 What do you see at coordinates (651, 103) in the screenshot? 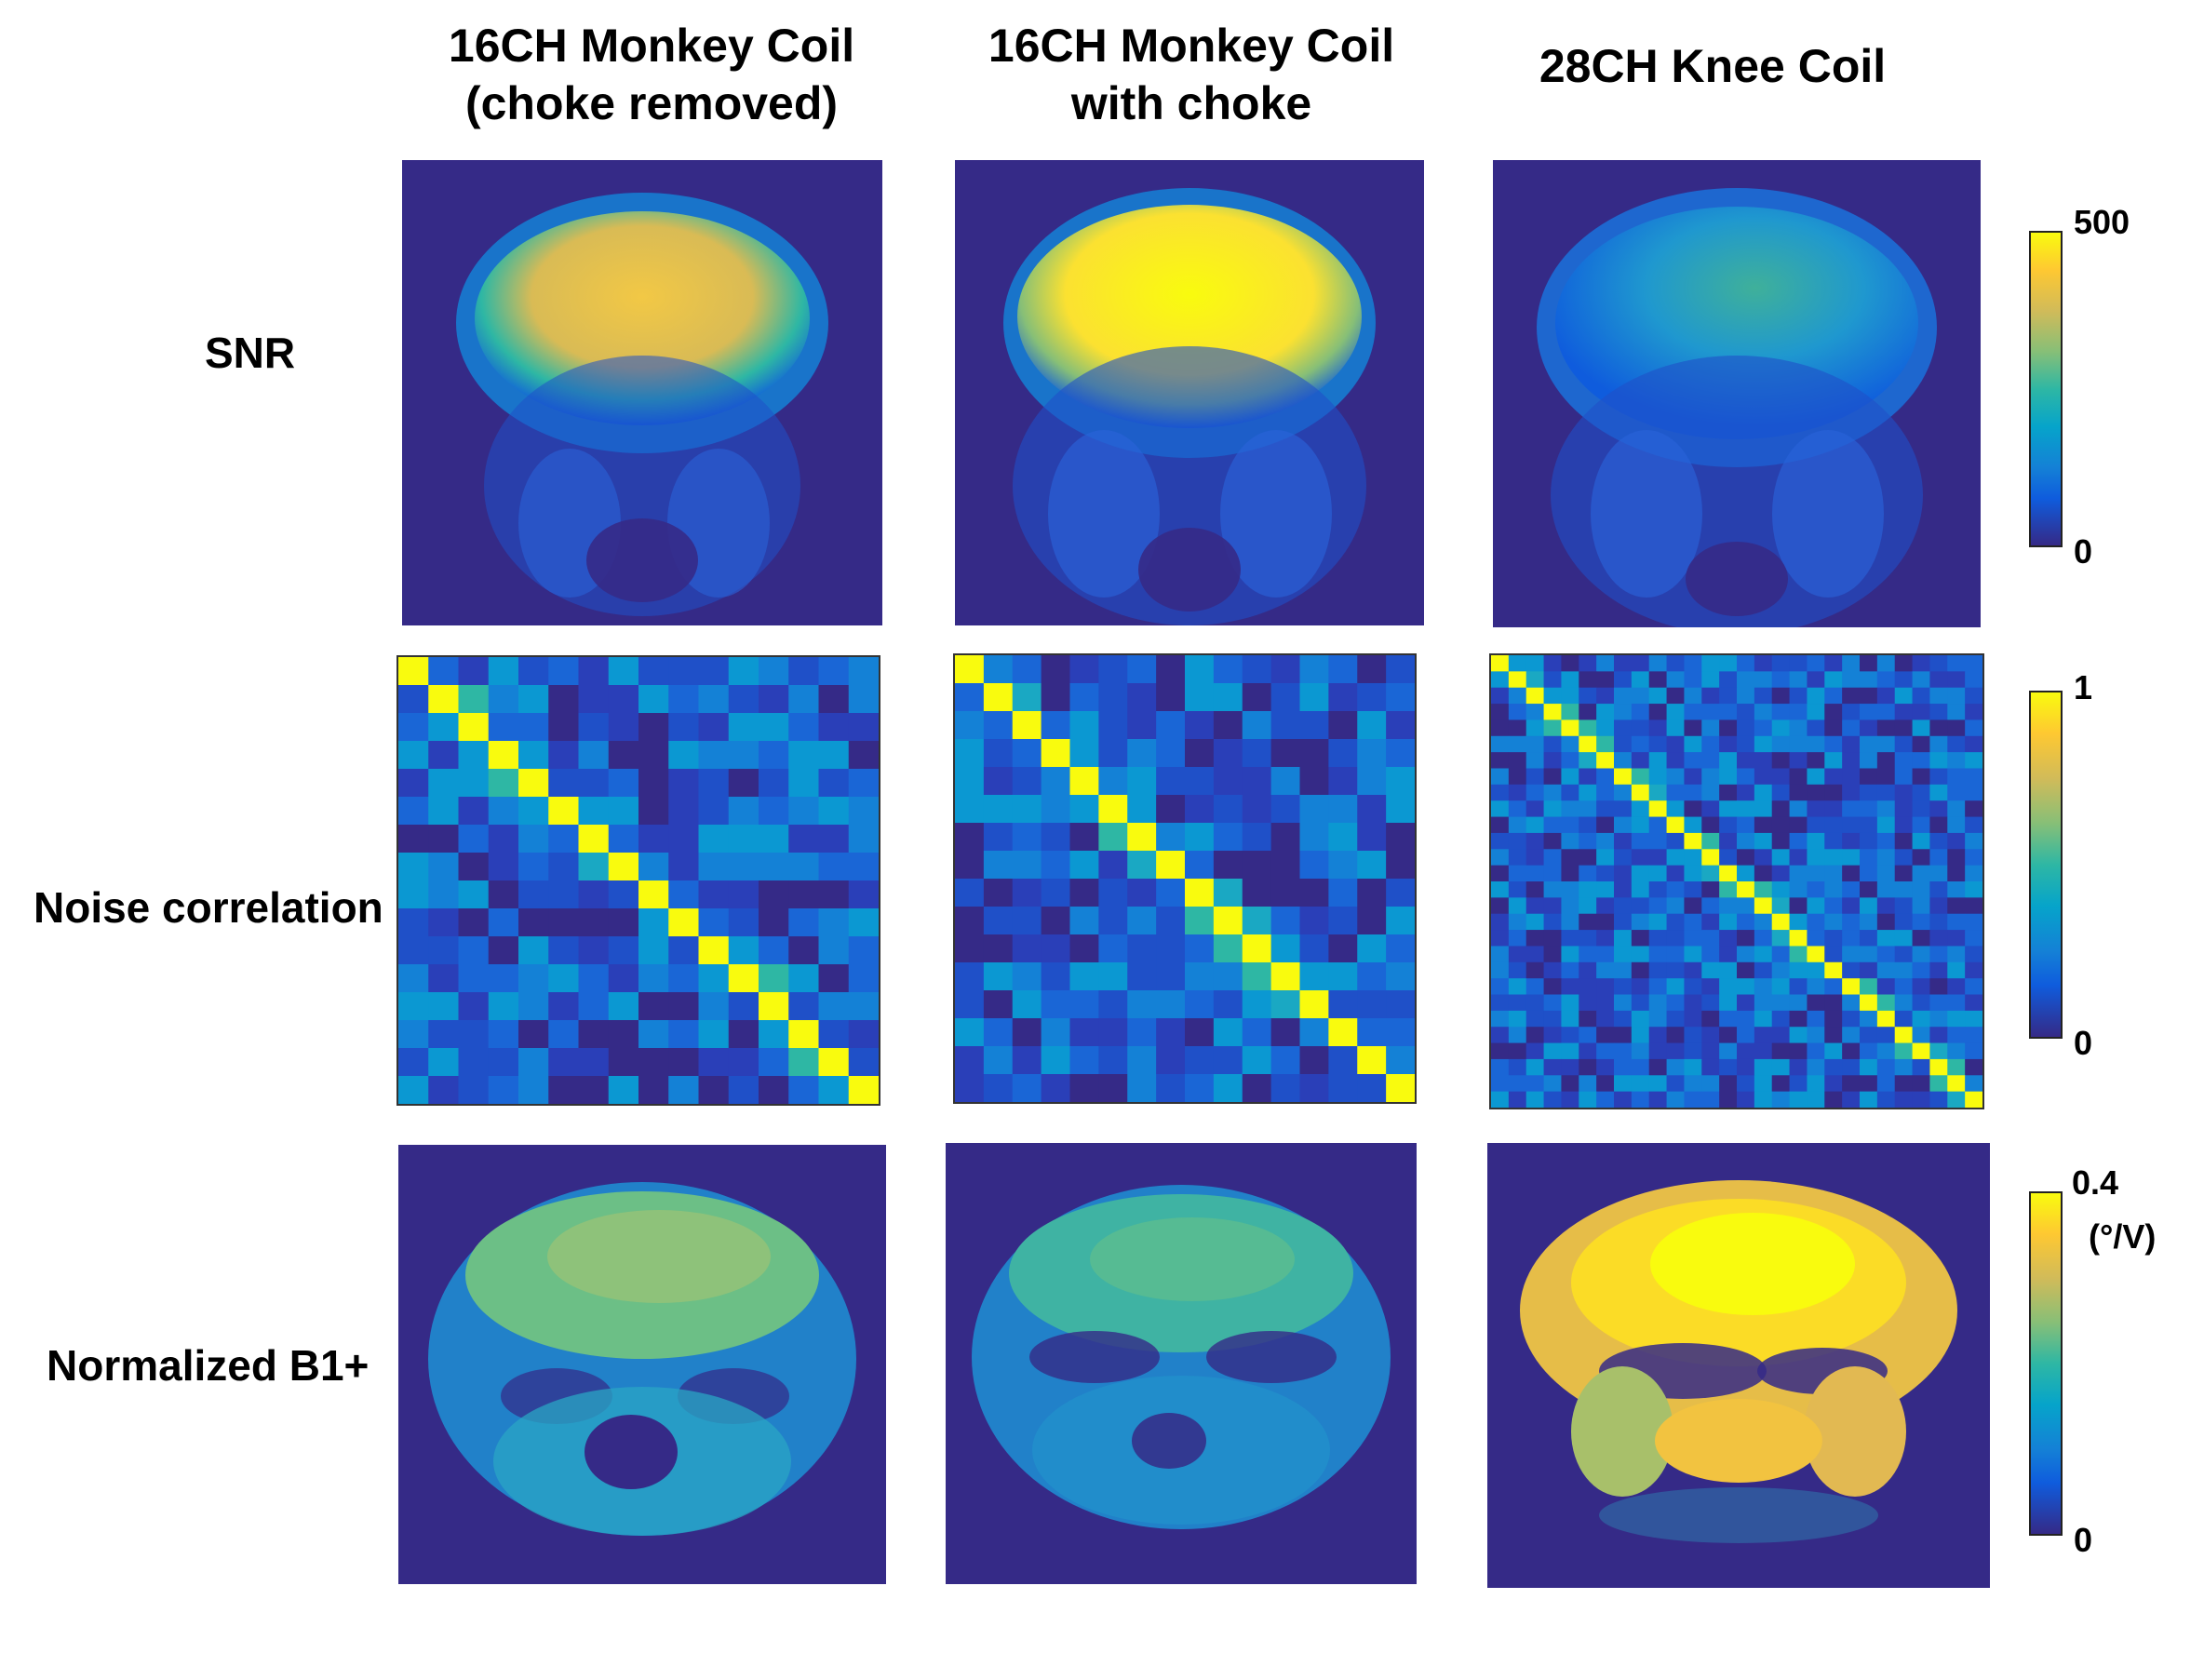
I see `column-title-1-line2: (choke removed)` at bounding box center [651, 103].